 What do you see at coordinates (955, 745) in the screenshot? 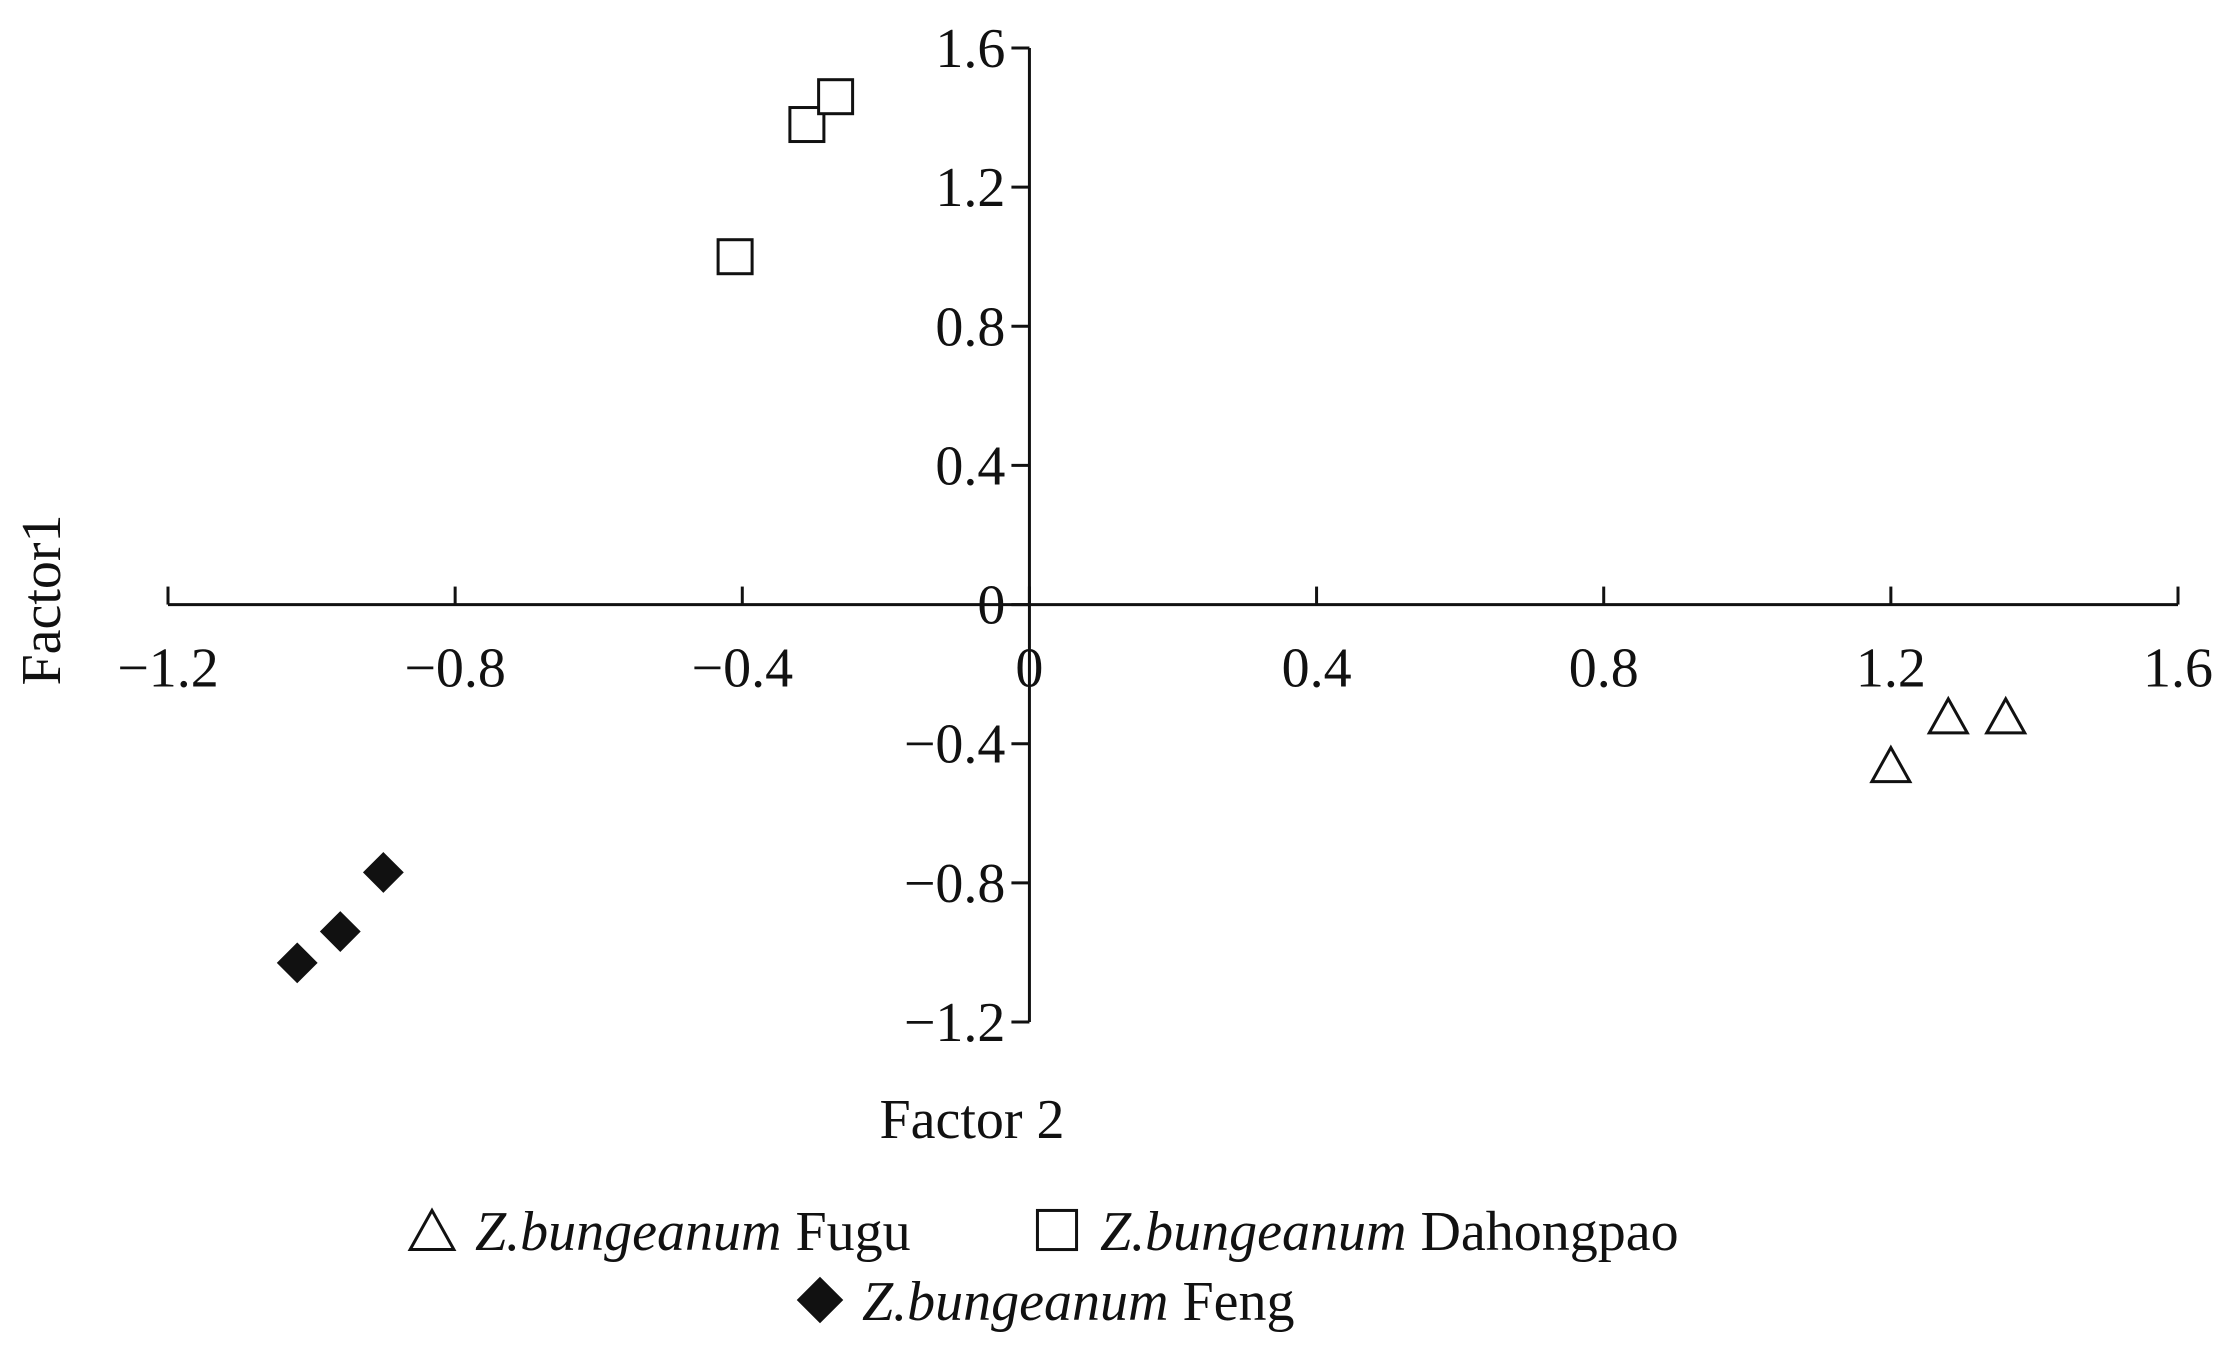
I see `y-tick-label: −0.4` at bounding box center [955, 745].